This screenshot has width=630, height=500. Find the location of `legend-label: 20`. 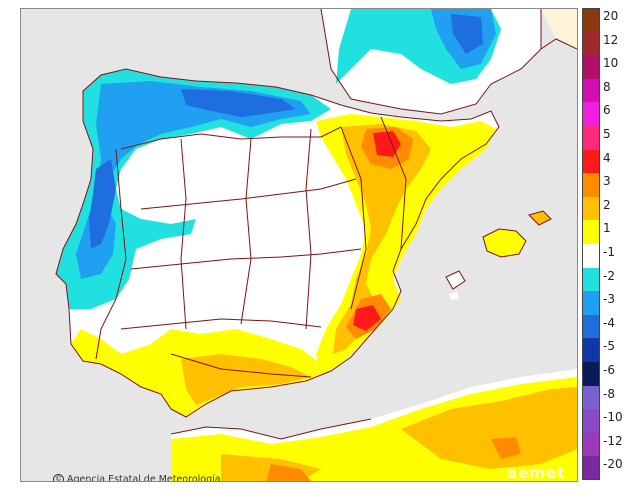

legend-label: 20 is located at coordinates (611, 16).